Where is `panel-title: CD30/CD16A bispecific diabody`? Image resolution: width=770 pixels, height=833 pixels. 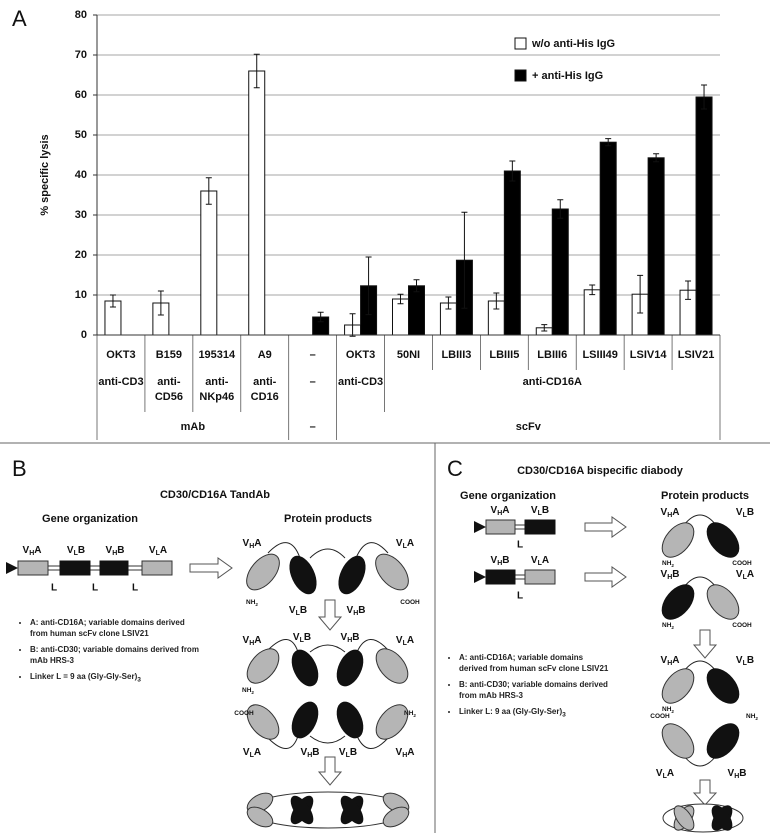
panel-title: CD30/CD16A bispecific diabody is located at coordinates (600, 471).